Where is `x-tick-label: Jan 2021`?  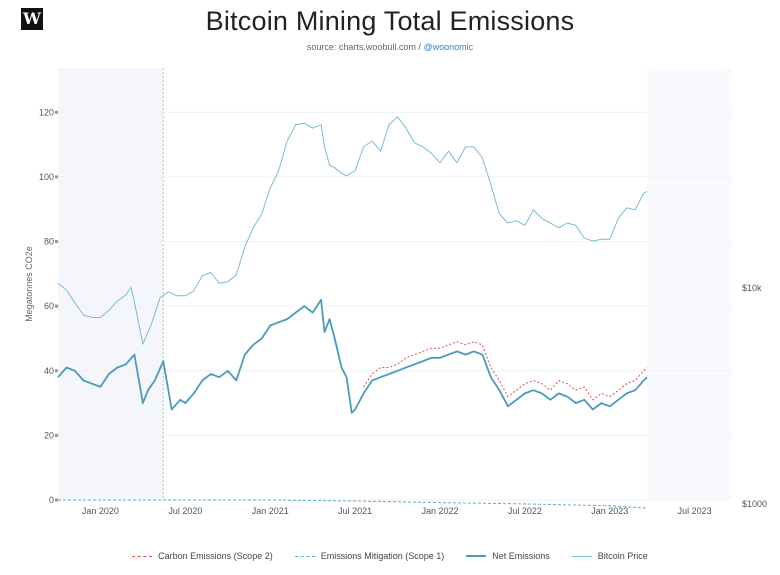
x-tick-label: Jan 2021 is located at coordinates (270, 511).